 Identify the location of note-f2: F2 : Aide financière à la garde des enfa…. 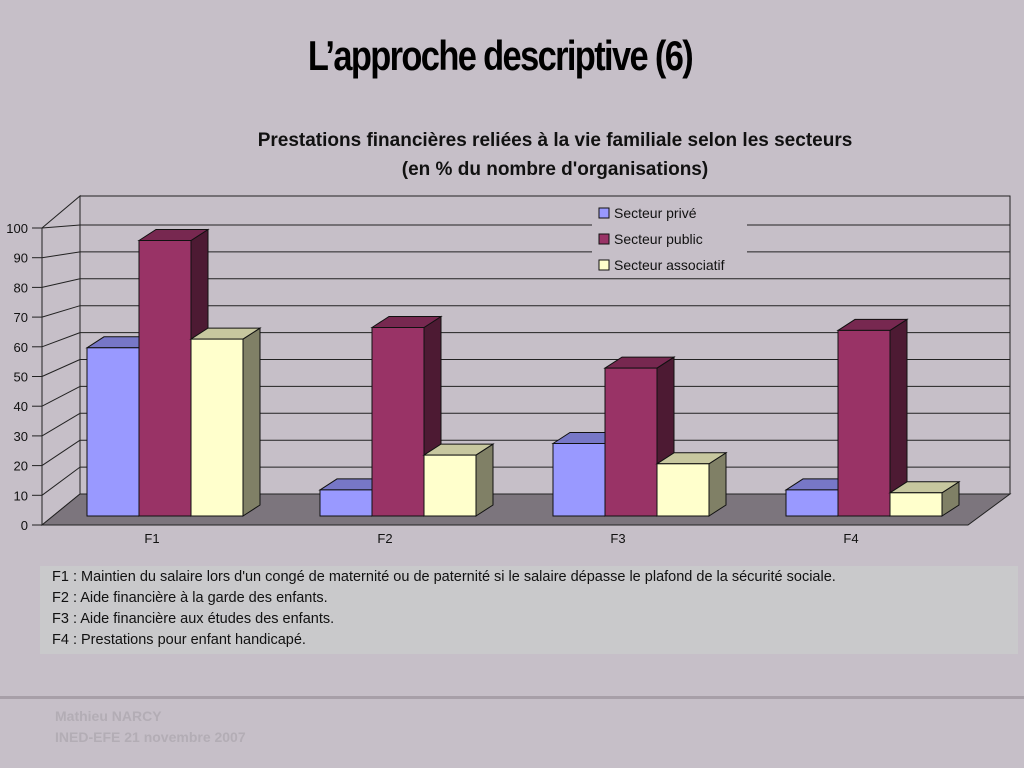
(190, 598).